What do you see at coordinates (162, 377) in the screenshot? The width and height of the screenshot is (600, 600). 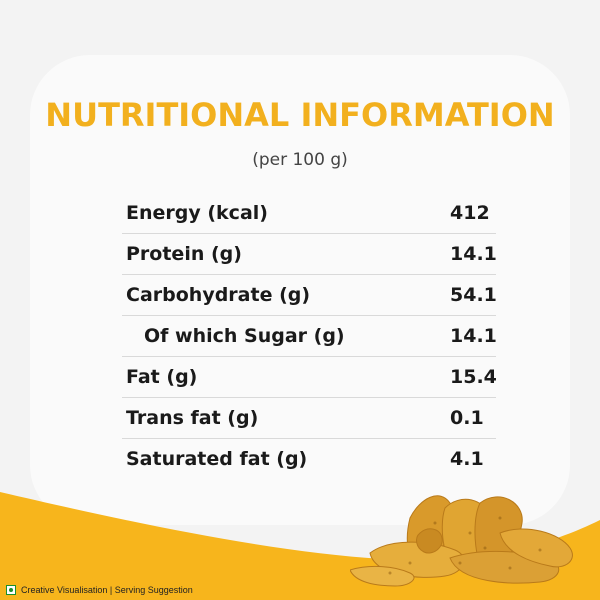 I see `row-label: Fat (g)` at bounding box center [162, 377].